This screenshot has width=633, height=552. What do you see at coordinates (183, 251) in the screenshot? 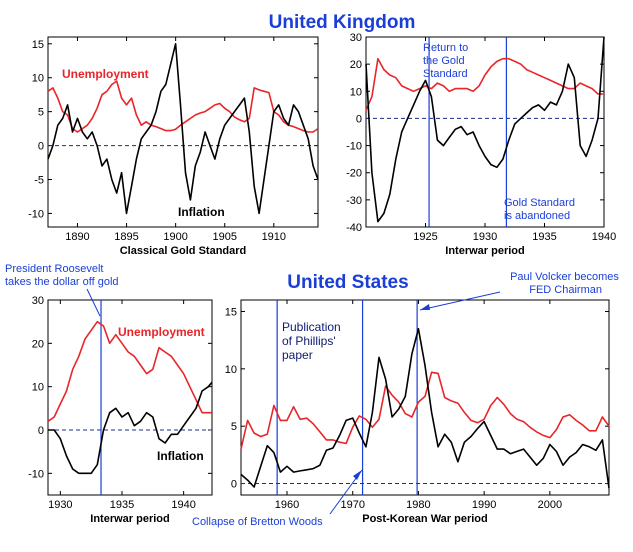
I see `uk-classical-xlabel: Classical Gold Standard` at bounding box center [183, 251].